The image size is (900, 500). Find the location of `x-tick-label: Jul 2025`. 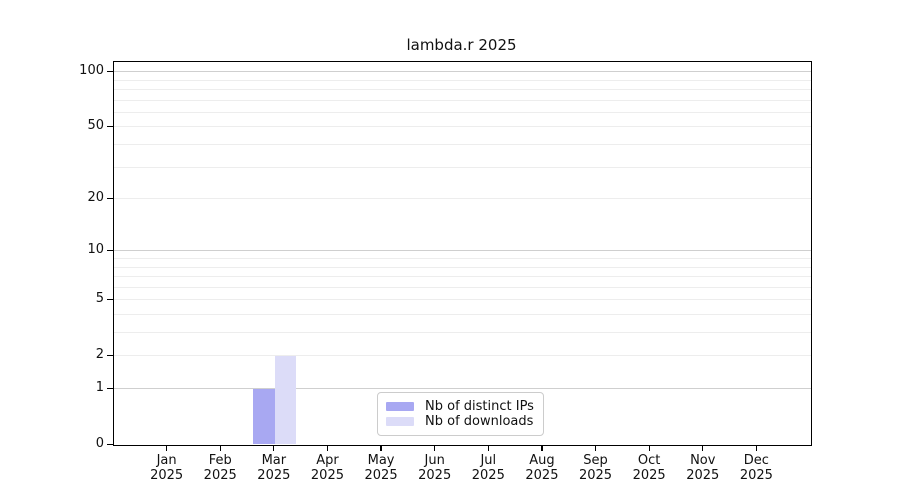

x-tick-label: Jul 2025 is located at coordinates (488, 468).